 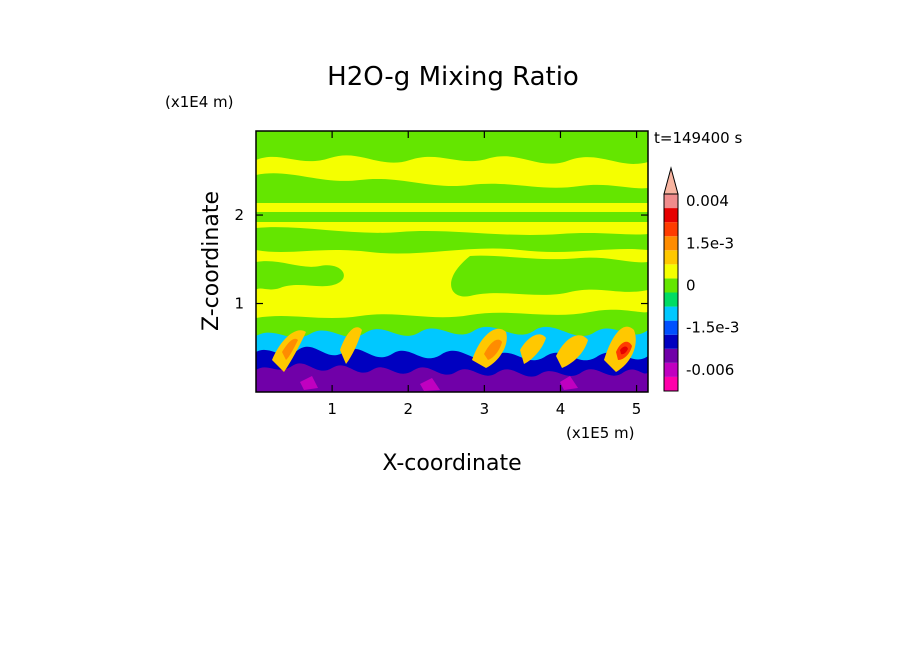 What do you see at coordinates (698, 138) in the screenshot?
I see `time-label: t=149400 s` at bounding box center [698, 138].